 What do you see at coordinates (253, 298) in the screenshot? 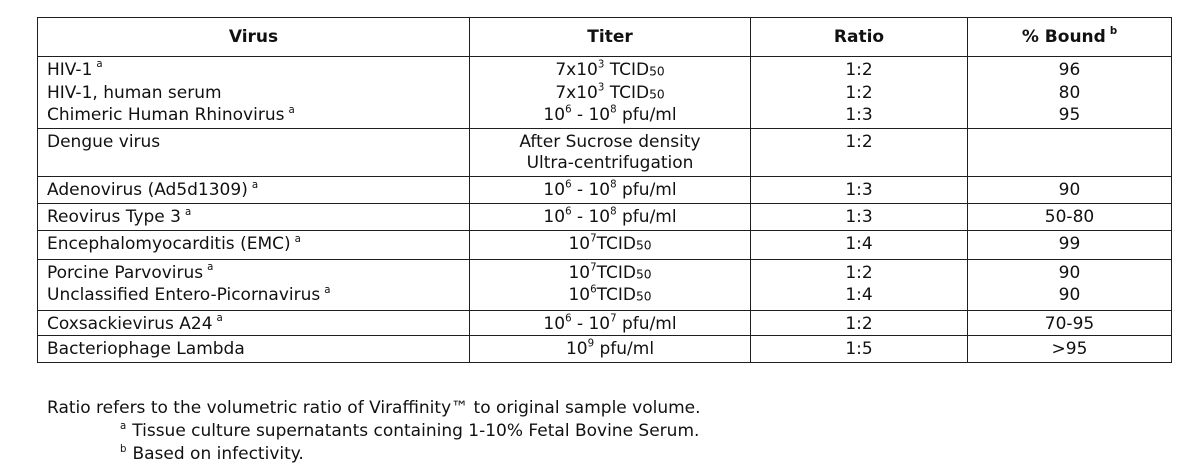
I see `virus-cell: Unclassified Entero-Picornavirus a` at bounding box center [253, 298].